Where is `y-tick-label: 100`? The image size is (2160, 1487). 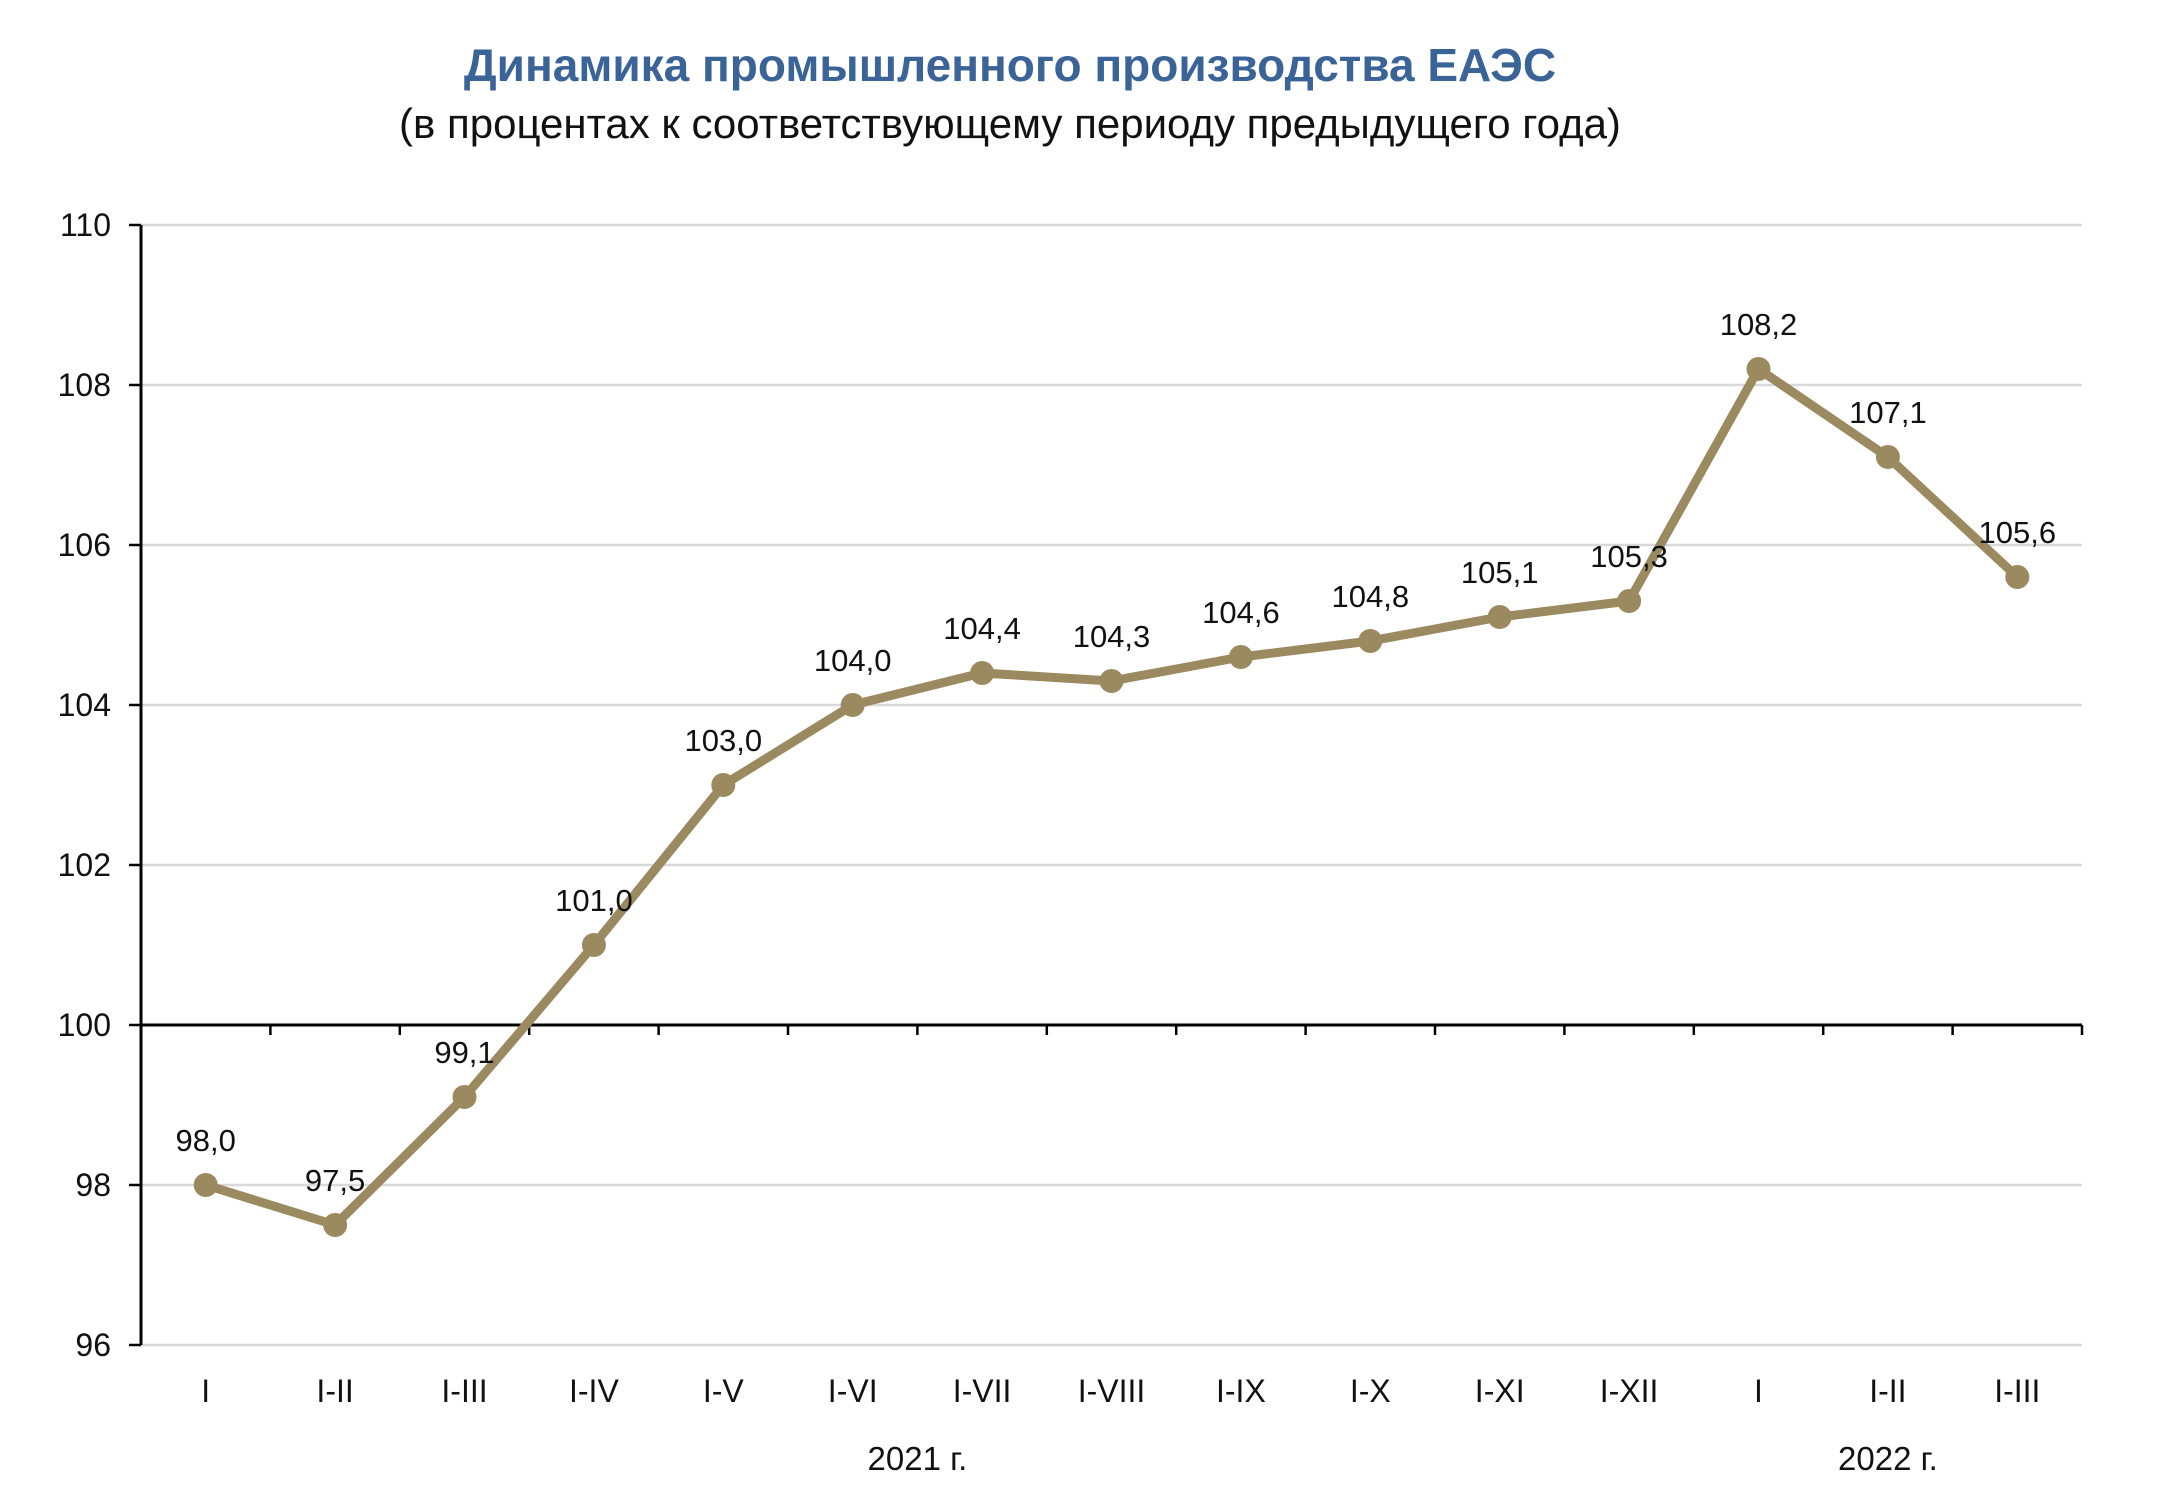 y-tick-label: 100 is located at coordinates (84, 1025).